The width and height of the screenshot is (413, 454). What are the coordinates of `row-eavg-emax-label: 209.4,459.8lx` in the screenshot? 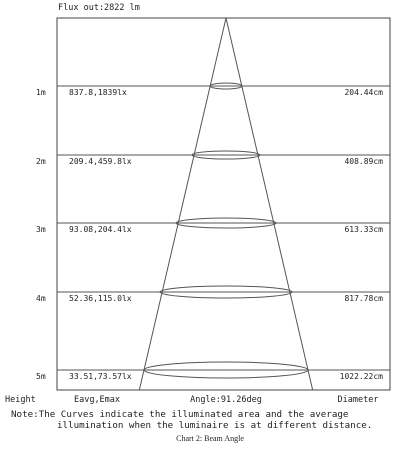 It's located at (100, 161).